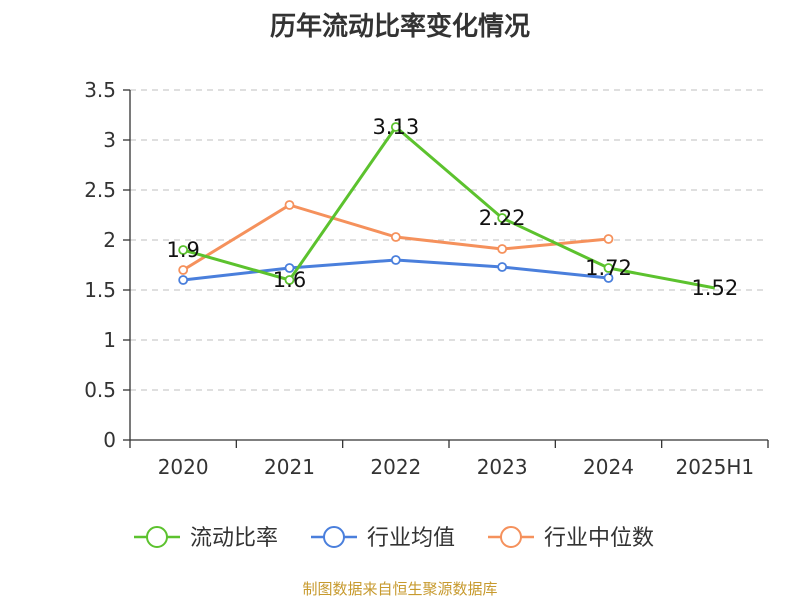  What do you see at coordinates (100, 290) in the screenshot?
I see `y-tick-label: 1.5` at bounding box center [100, 290].